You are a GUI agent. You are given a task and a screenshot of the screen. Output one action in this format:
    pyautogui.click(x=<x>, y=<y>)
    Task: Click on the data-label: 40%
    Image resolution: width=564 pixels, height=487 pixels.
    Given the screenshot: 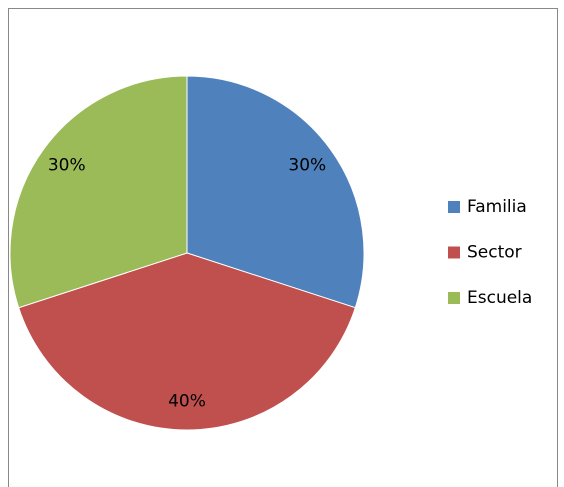 What is the action you would take?
    pyautogui.click(x=187, y=402)
    